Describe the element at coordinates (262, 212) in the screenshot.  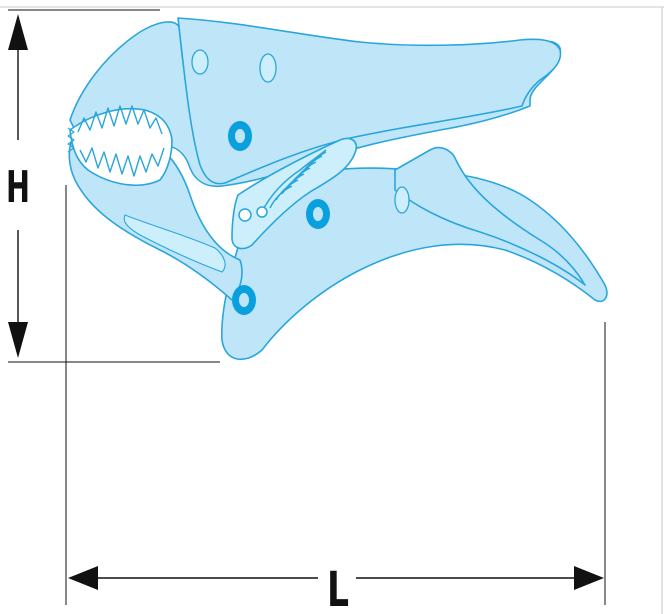
I see `spring-anchor` at that location.